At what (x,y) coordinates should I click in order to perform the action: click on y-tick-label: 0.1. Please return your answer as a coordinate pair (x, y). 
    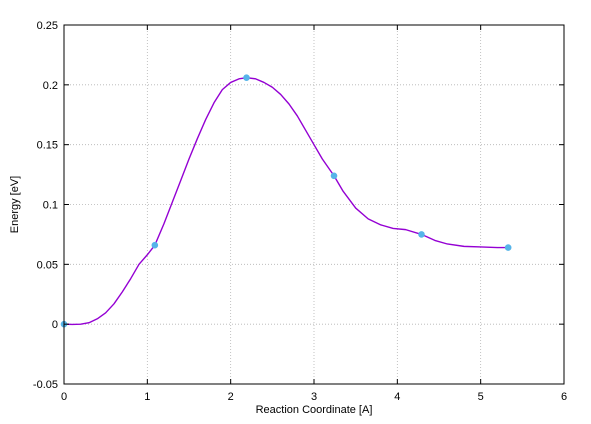
    Looking at the image, I should click on (50, 206).